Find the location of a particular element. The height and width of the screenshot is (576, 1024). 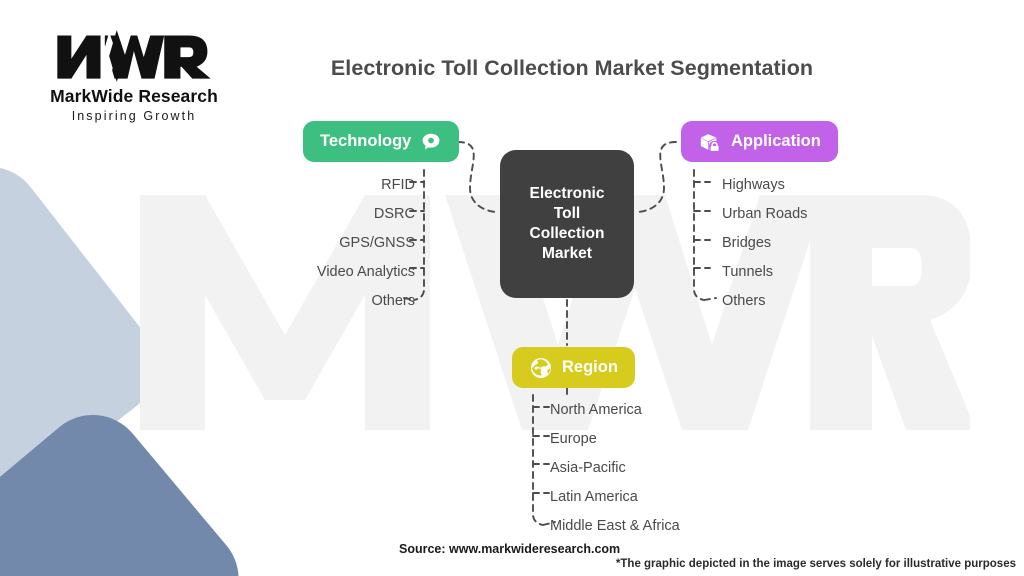

brand-logo: MarkWide Research Inspiring Growth is located at coordinates (134, 75).